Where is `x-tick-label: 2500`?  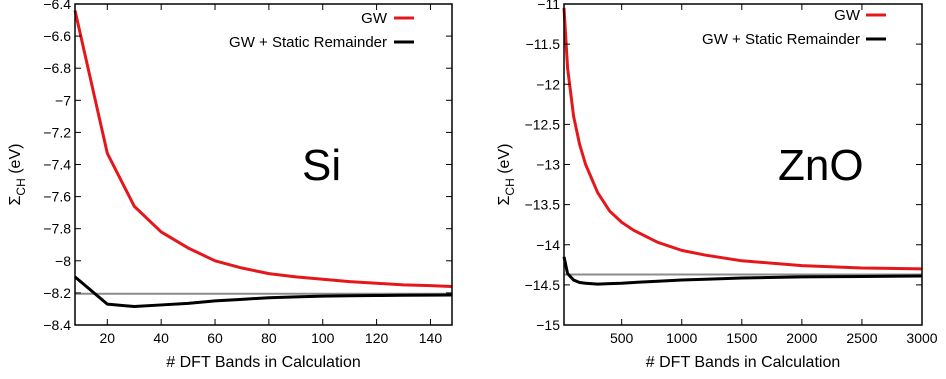 x-tick-label: 2500 is located at coordinates (861, 338).